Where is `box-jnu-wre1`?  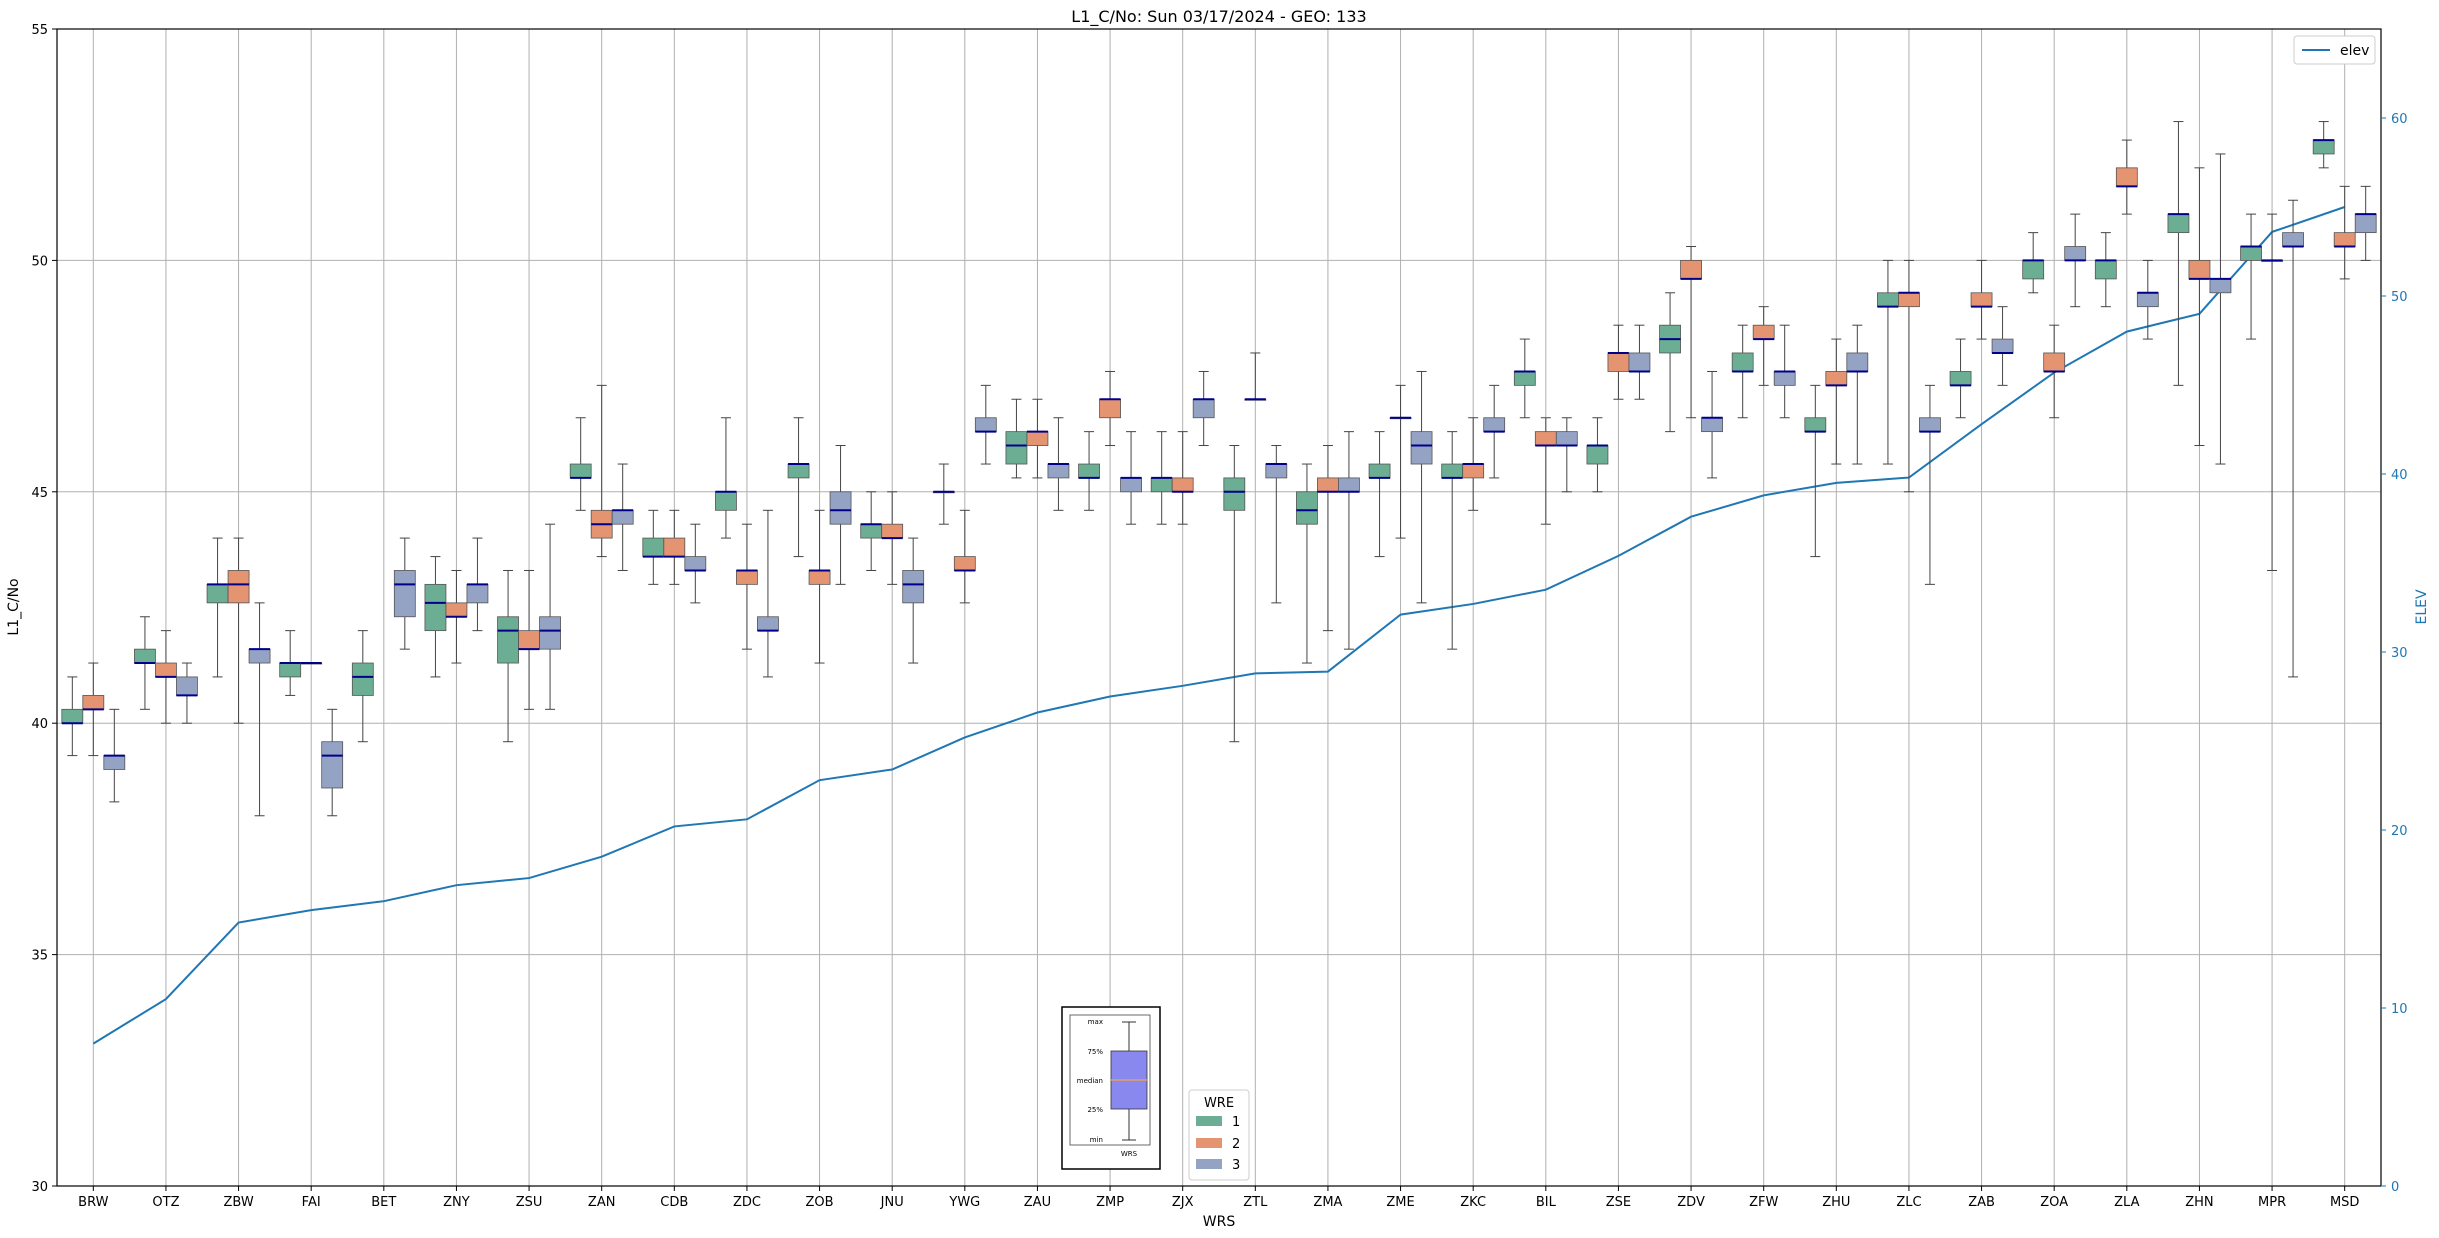 box-jnu-wre1 is located at coordinates (871, 531).